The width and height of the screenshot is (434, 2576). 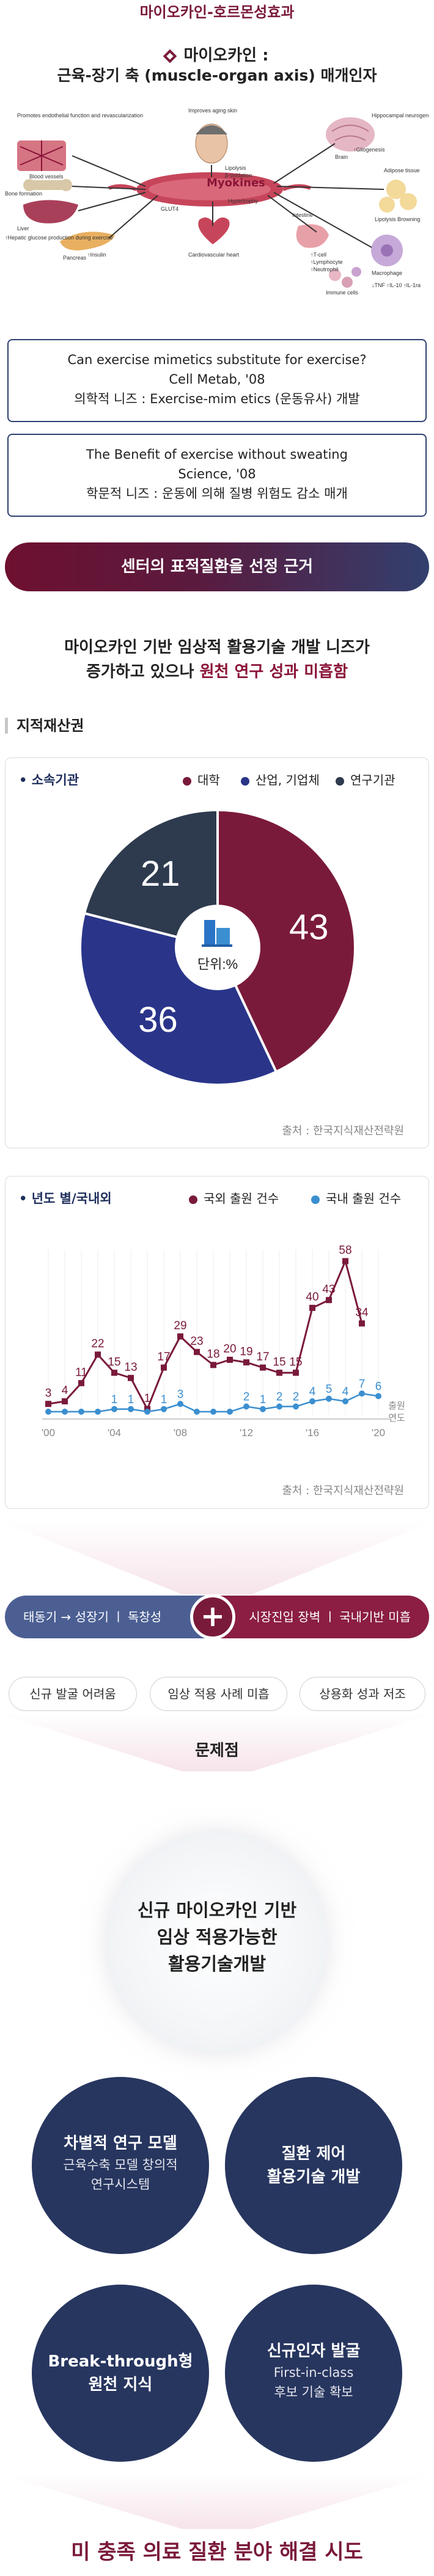 What do you see at coordinates (318, 255) in the screenshot?
I see `label-tcell: ↑T-cell` at bounding box center [318, 255].